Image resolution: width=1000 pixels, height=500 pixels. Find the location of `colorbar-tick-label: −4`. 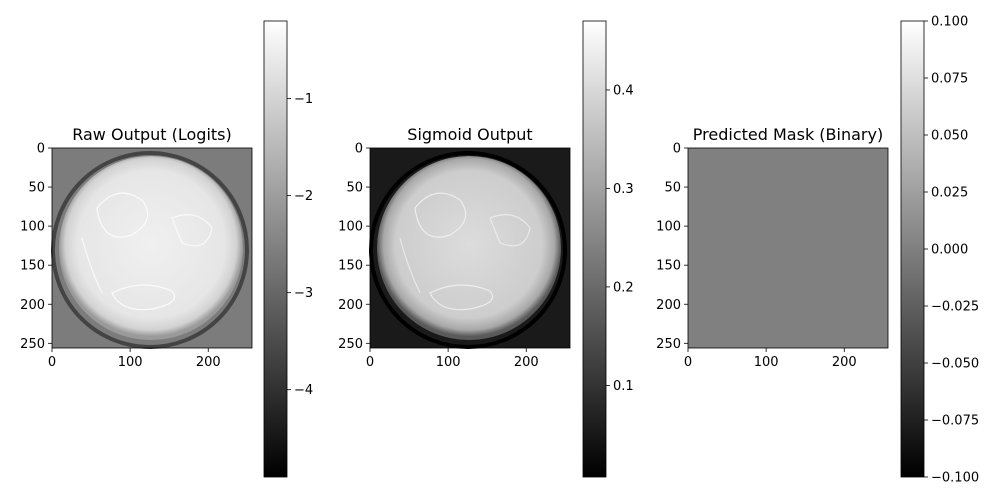

colorbar-tick-label: −4 is located at coordinates (303, 390).